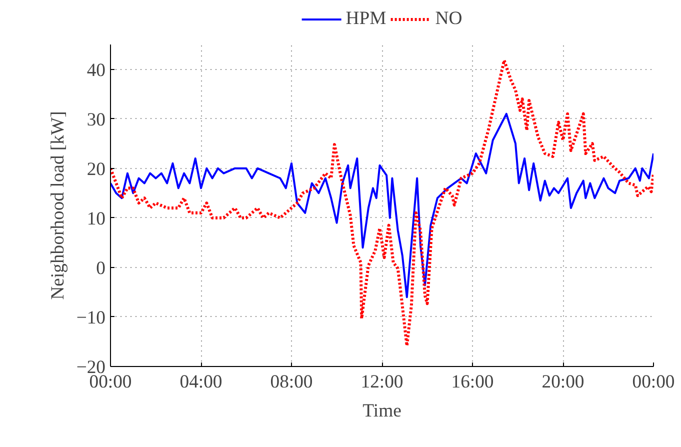 This screenshot has height=447, width=681. Describe the element at coordinates (653, 382) in the screenshot. I see `x-tick-label: 00:00` at that location.